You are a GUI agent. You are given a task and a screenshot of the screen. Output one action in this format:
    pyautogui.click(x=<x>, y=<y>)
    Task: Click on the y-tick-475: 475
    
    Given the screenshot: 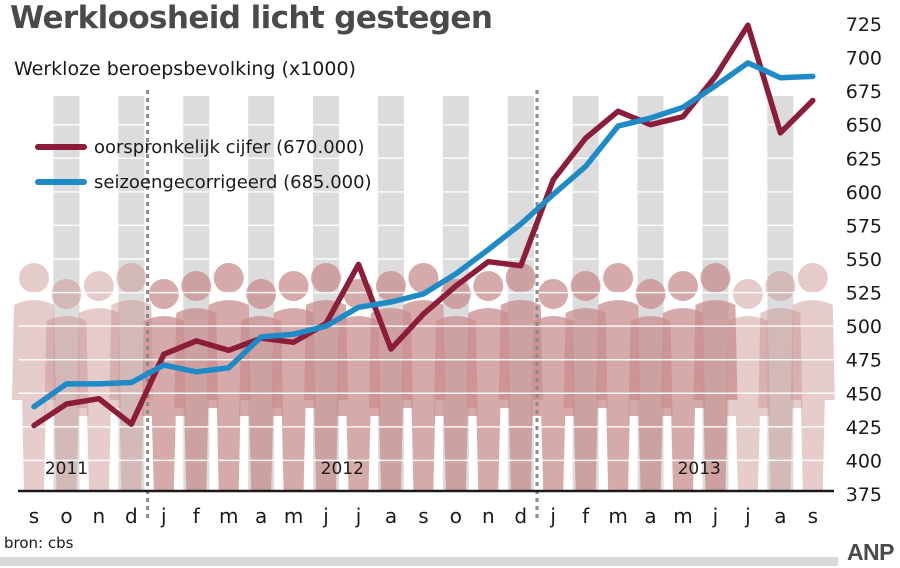 What is the action you would take?
    pyautogui.click(x=864, y=361)
    